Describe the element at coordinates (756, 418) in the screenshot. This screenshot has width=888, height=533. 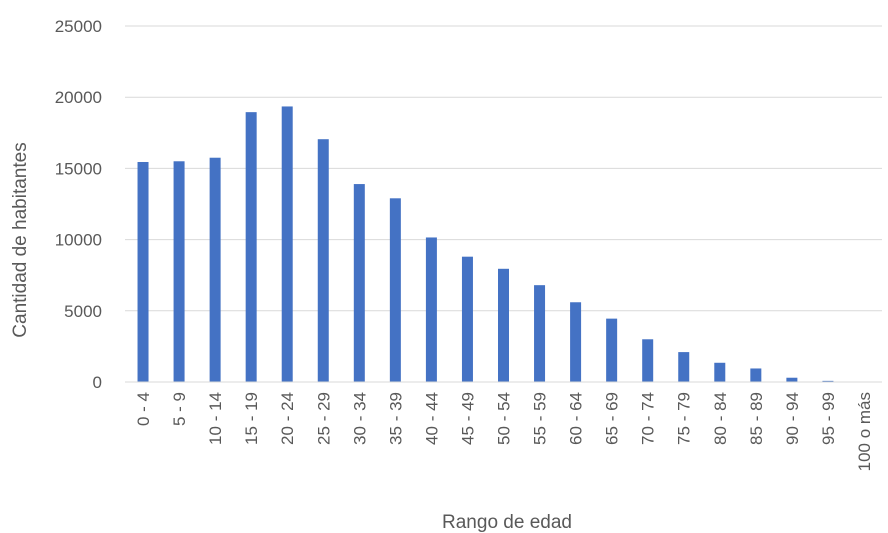
I see `x-tick-label: 85 - 89` at that location.